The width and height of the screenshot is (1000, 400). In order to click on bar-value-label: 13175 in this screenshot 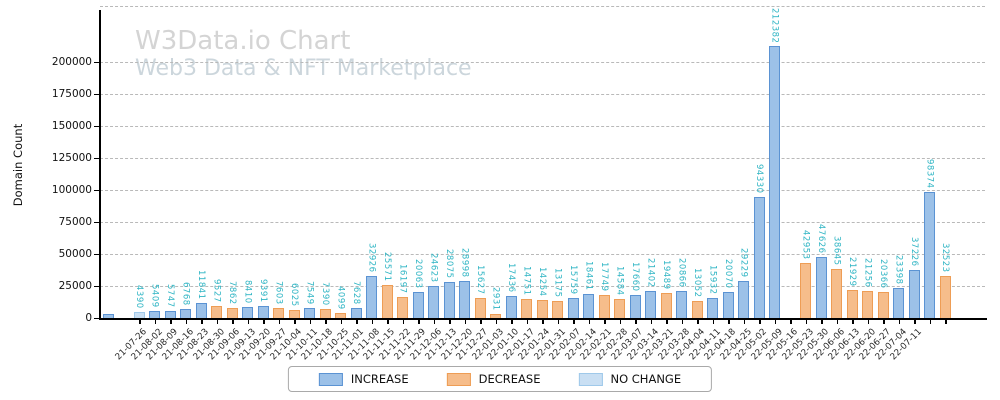, I will do `click(557, 283)`.